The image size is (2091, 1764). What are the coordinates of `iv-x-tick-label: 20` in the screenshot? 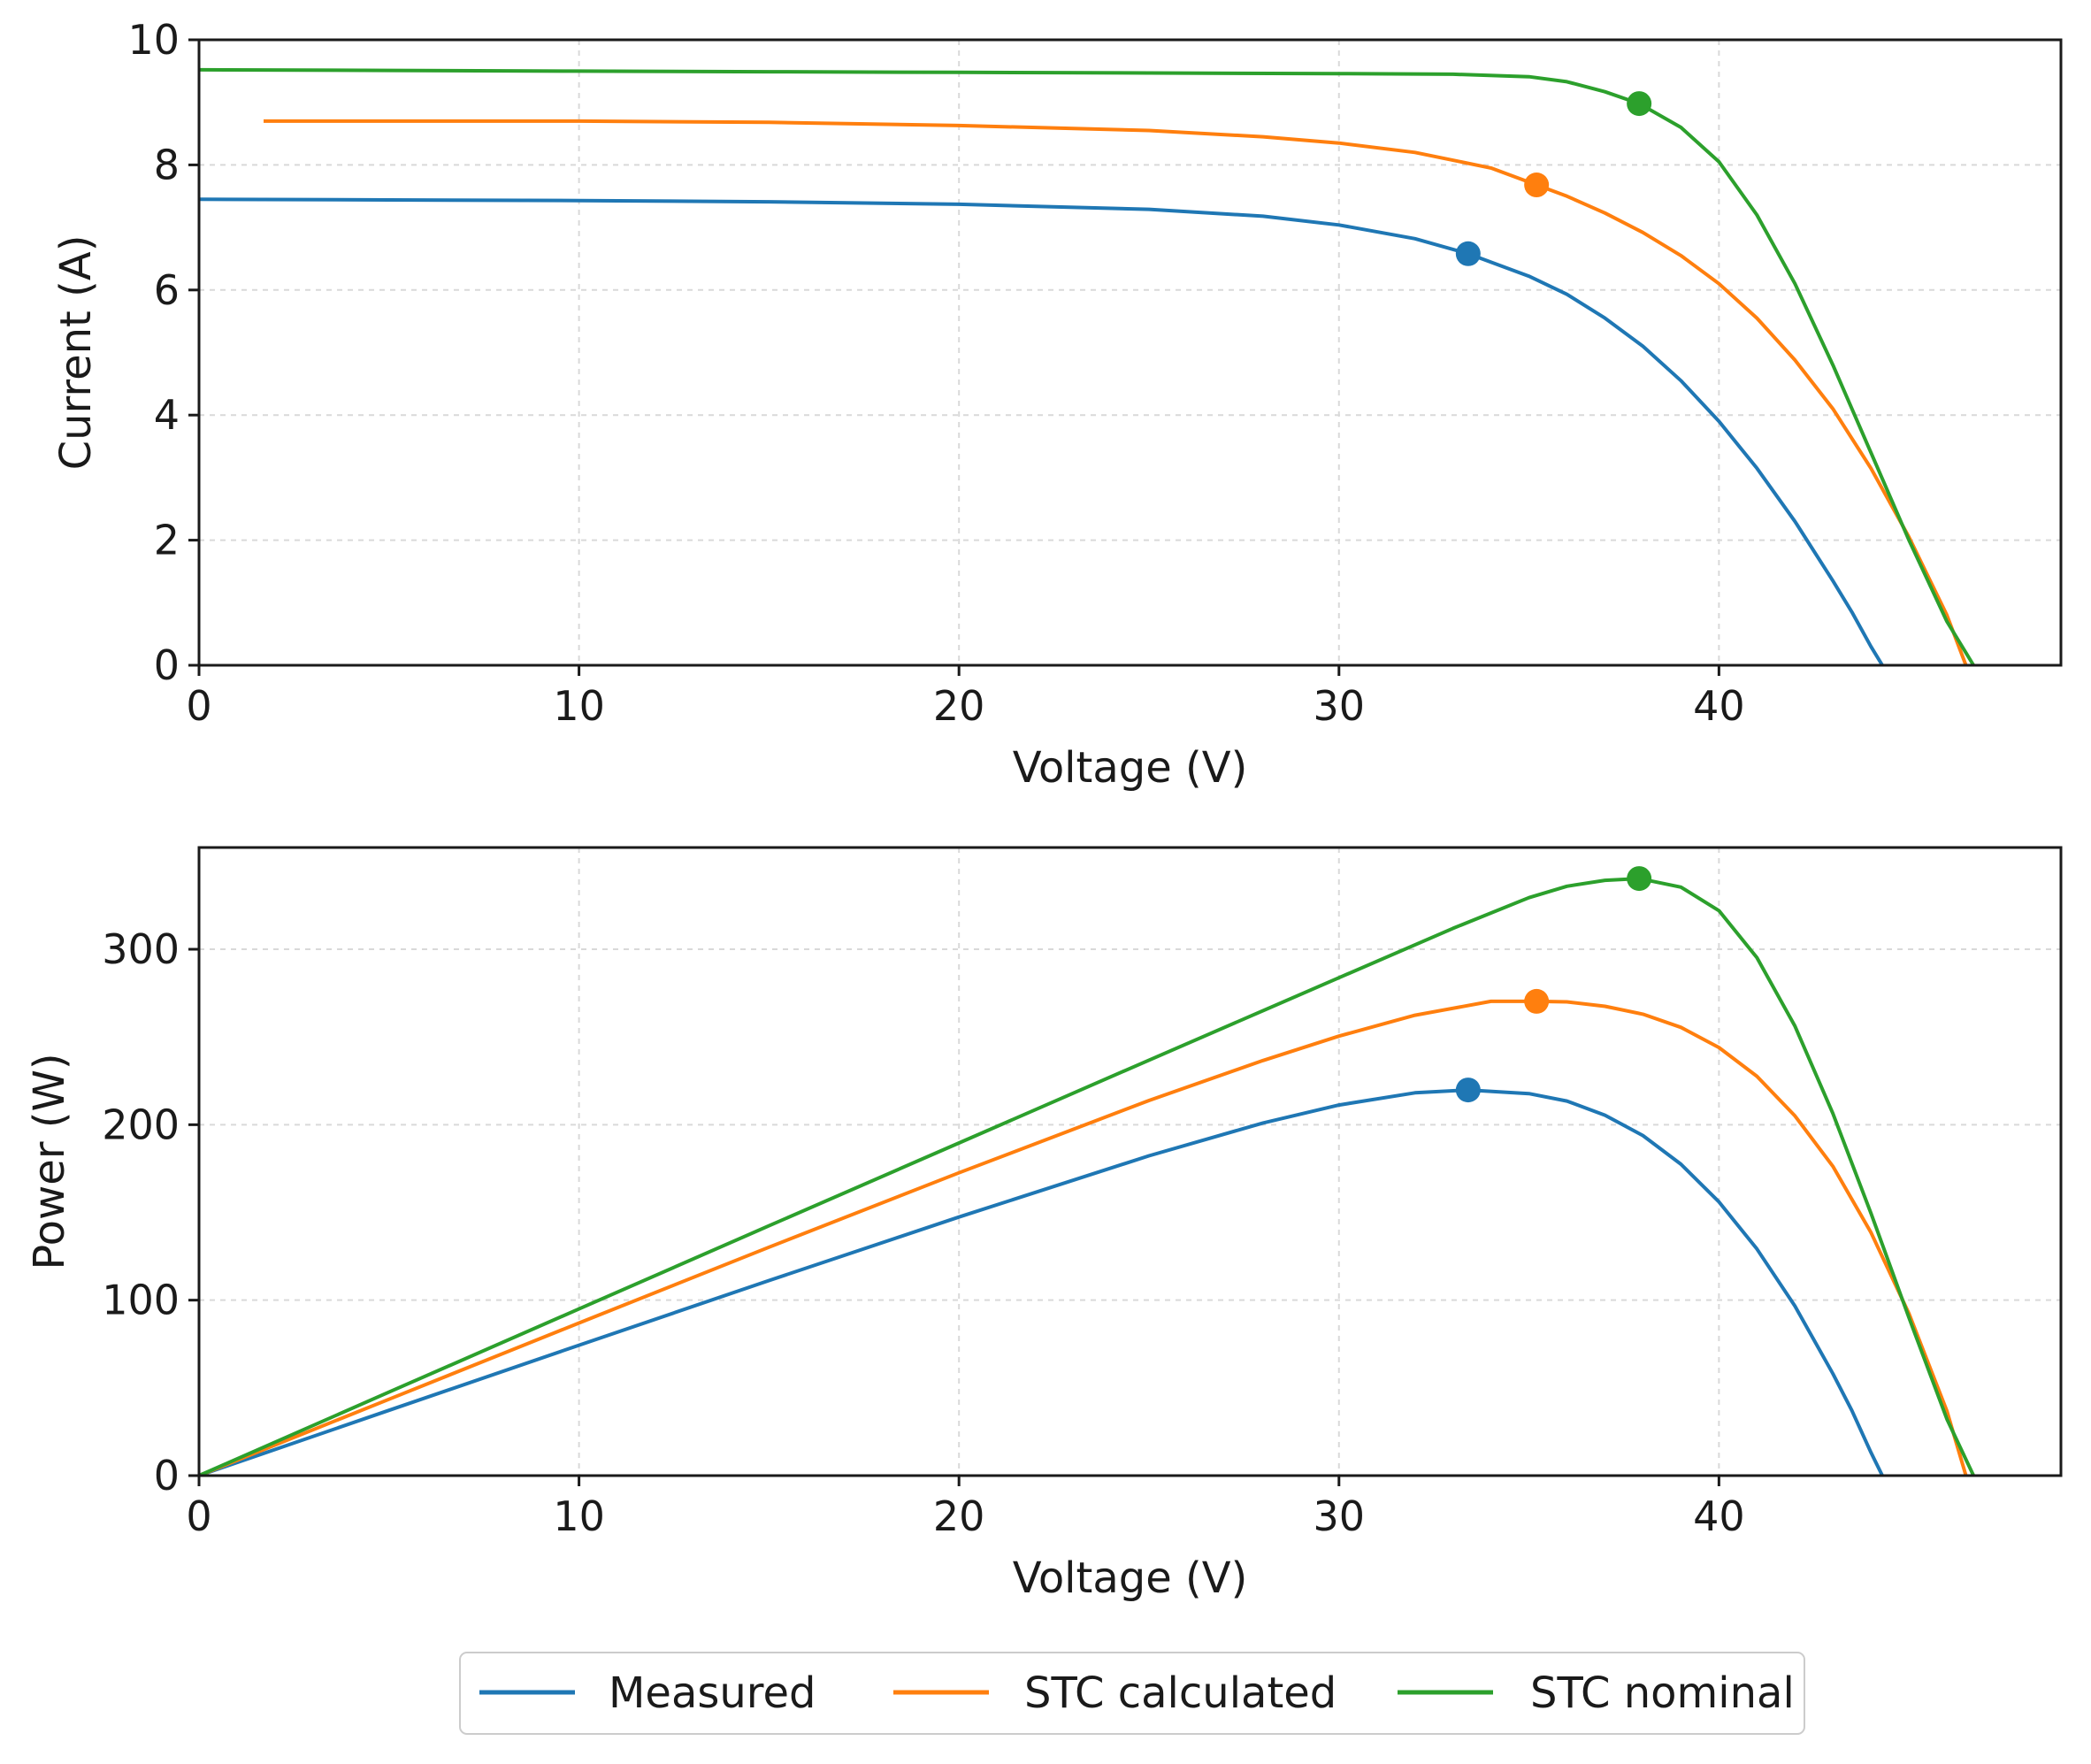 It's located at (959, 706).